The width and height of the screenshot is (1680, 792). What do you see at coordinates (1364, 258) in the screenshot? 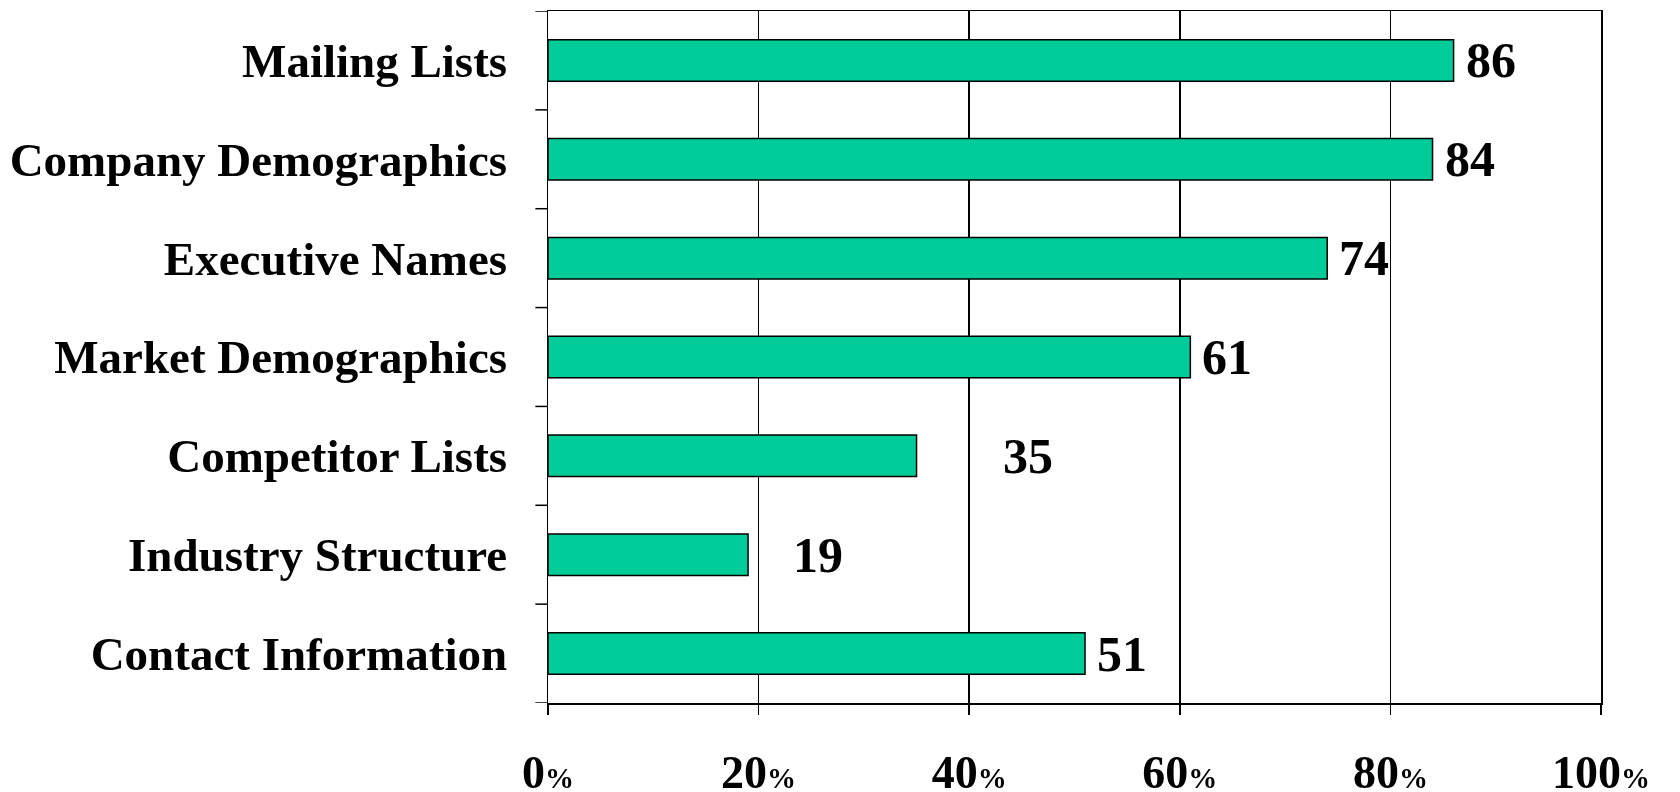
I see `data-label: 74` at bounding box center [1364, 258].